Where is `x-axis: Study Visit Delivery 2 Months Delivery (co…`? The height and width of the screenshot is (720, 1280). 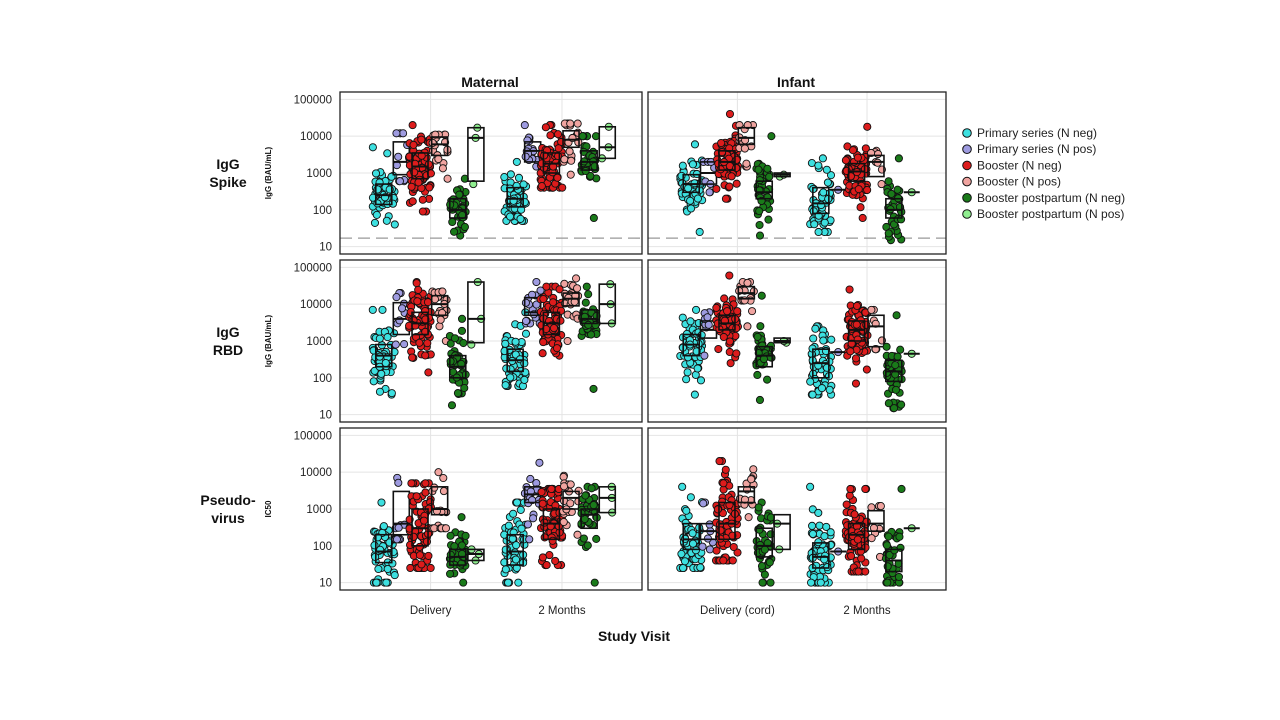
x-axis: Study Visit Delivery 2 Months Delivery (co… is located at coordinates (650, 624).